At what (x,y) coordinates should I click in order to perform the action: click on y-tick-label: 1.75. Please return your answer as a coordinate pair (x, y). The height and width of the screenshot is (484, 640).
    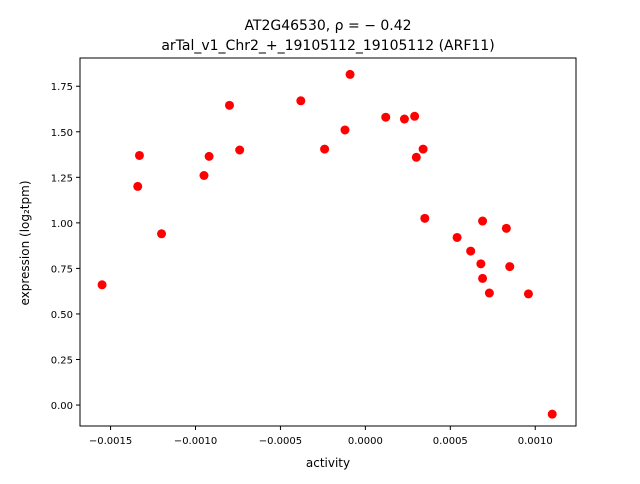
    Looking at the image, I should click on (62, 87).